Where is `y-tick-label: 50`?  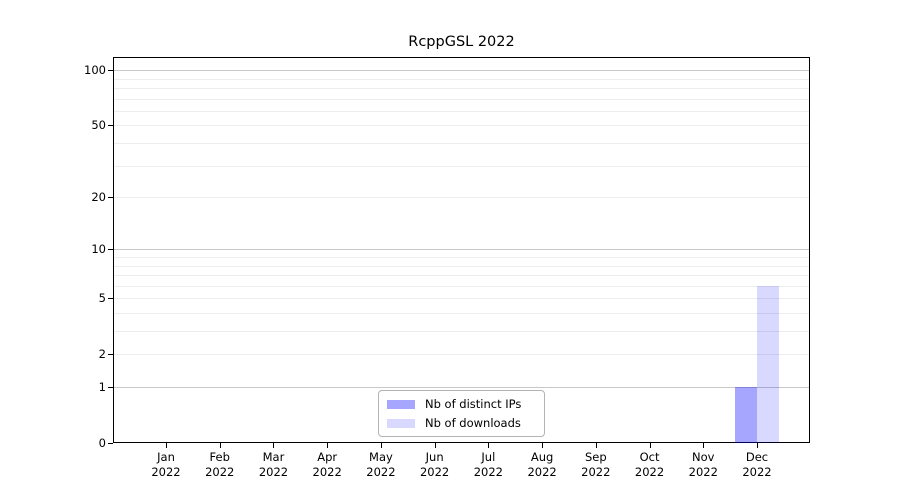
y-tick-label: 50 is located at coordinates (98, 125).